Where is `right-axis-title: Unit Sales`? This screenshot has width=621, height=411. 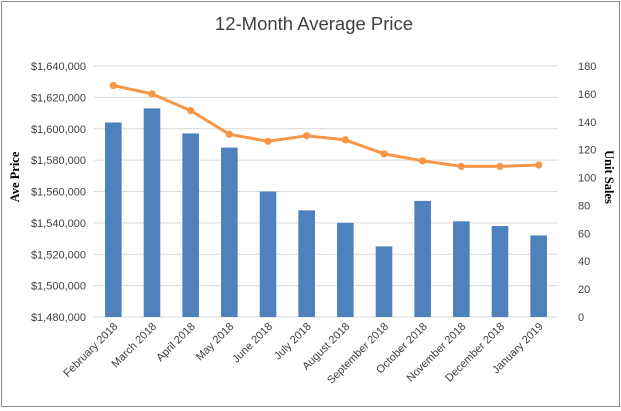 right-axis-title: Unit Sales is located at coordinates (609, 177).